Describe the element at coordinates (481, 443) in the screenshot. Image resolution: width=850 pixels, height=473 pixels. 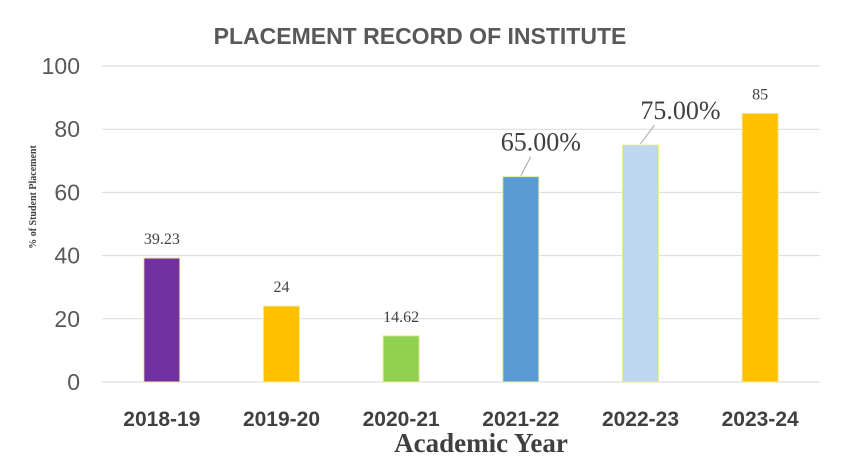
I see `x-axis-label: Academic Year` at that location.